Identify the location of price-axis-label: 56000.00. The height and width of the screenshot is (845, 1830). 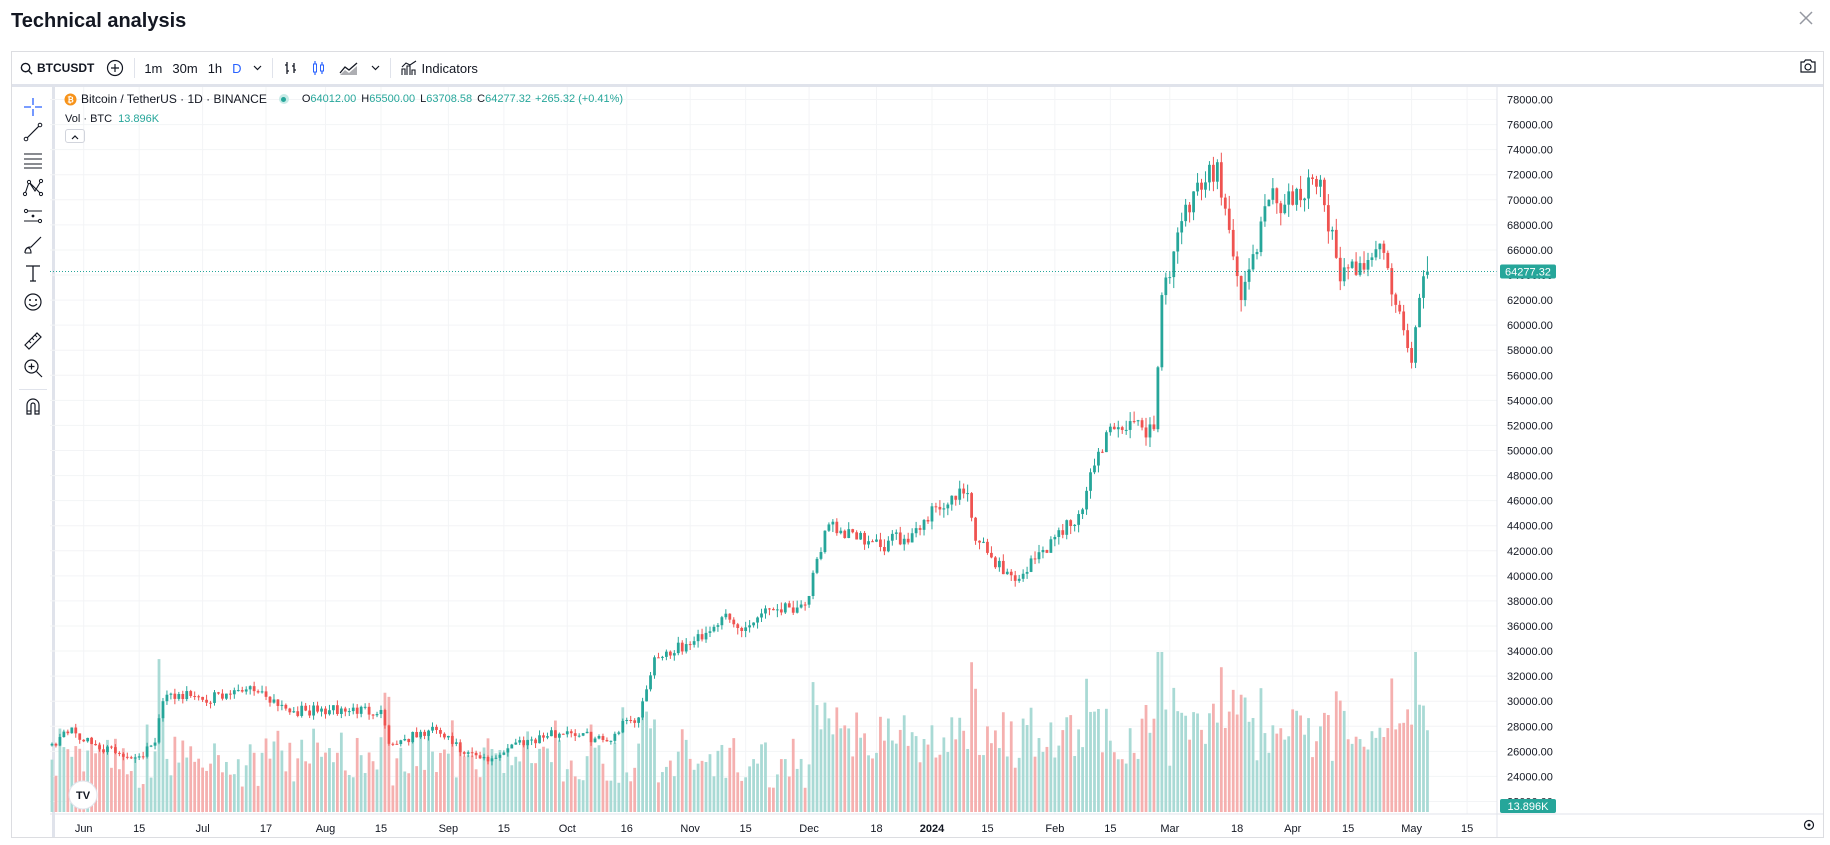
(1530, 376).